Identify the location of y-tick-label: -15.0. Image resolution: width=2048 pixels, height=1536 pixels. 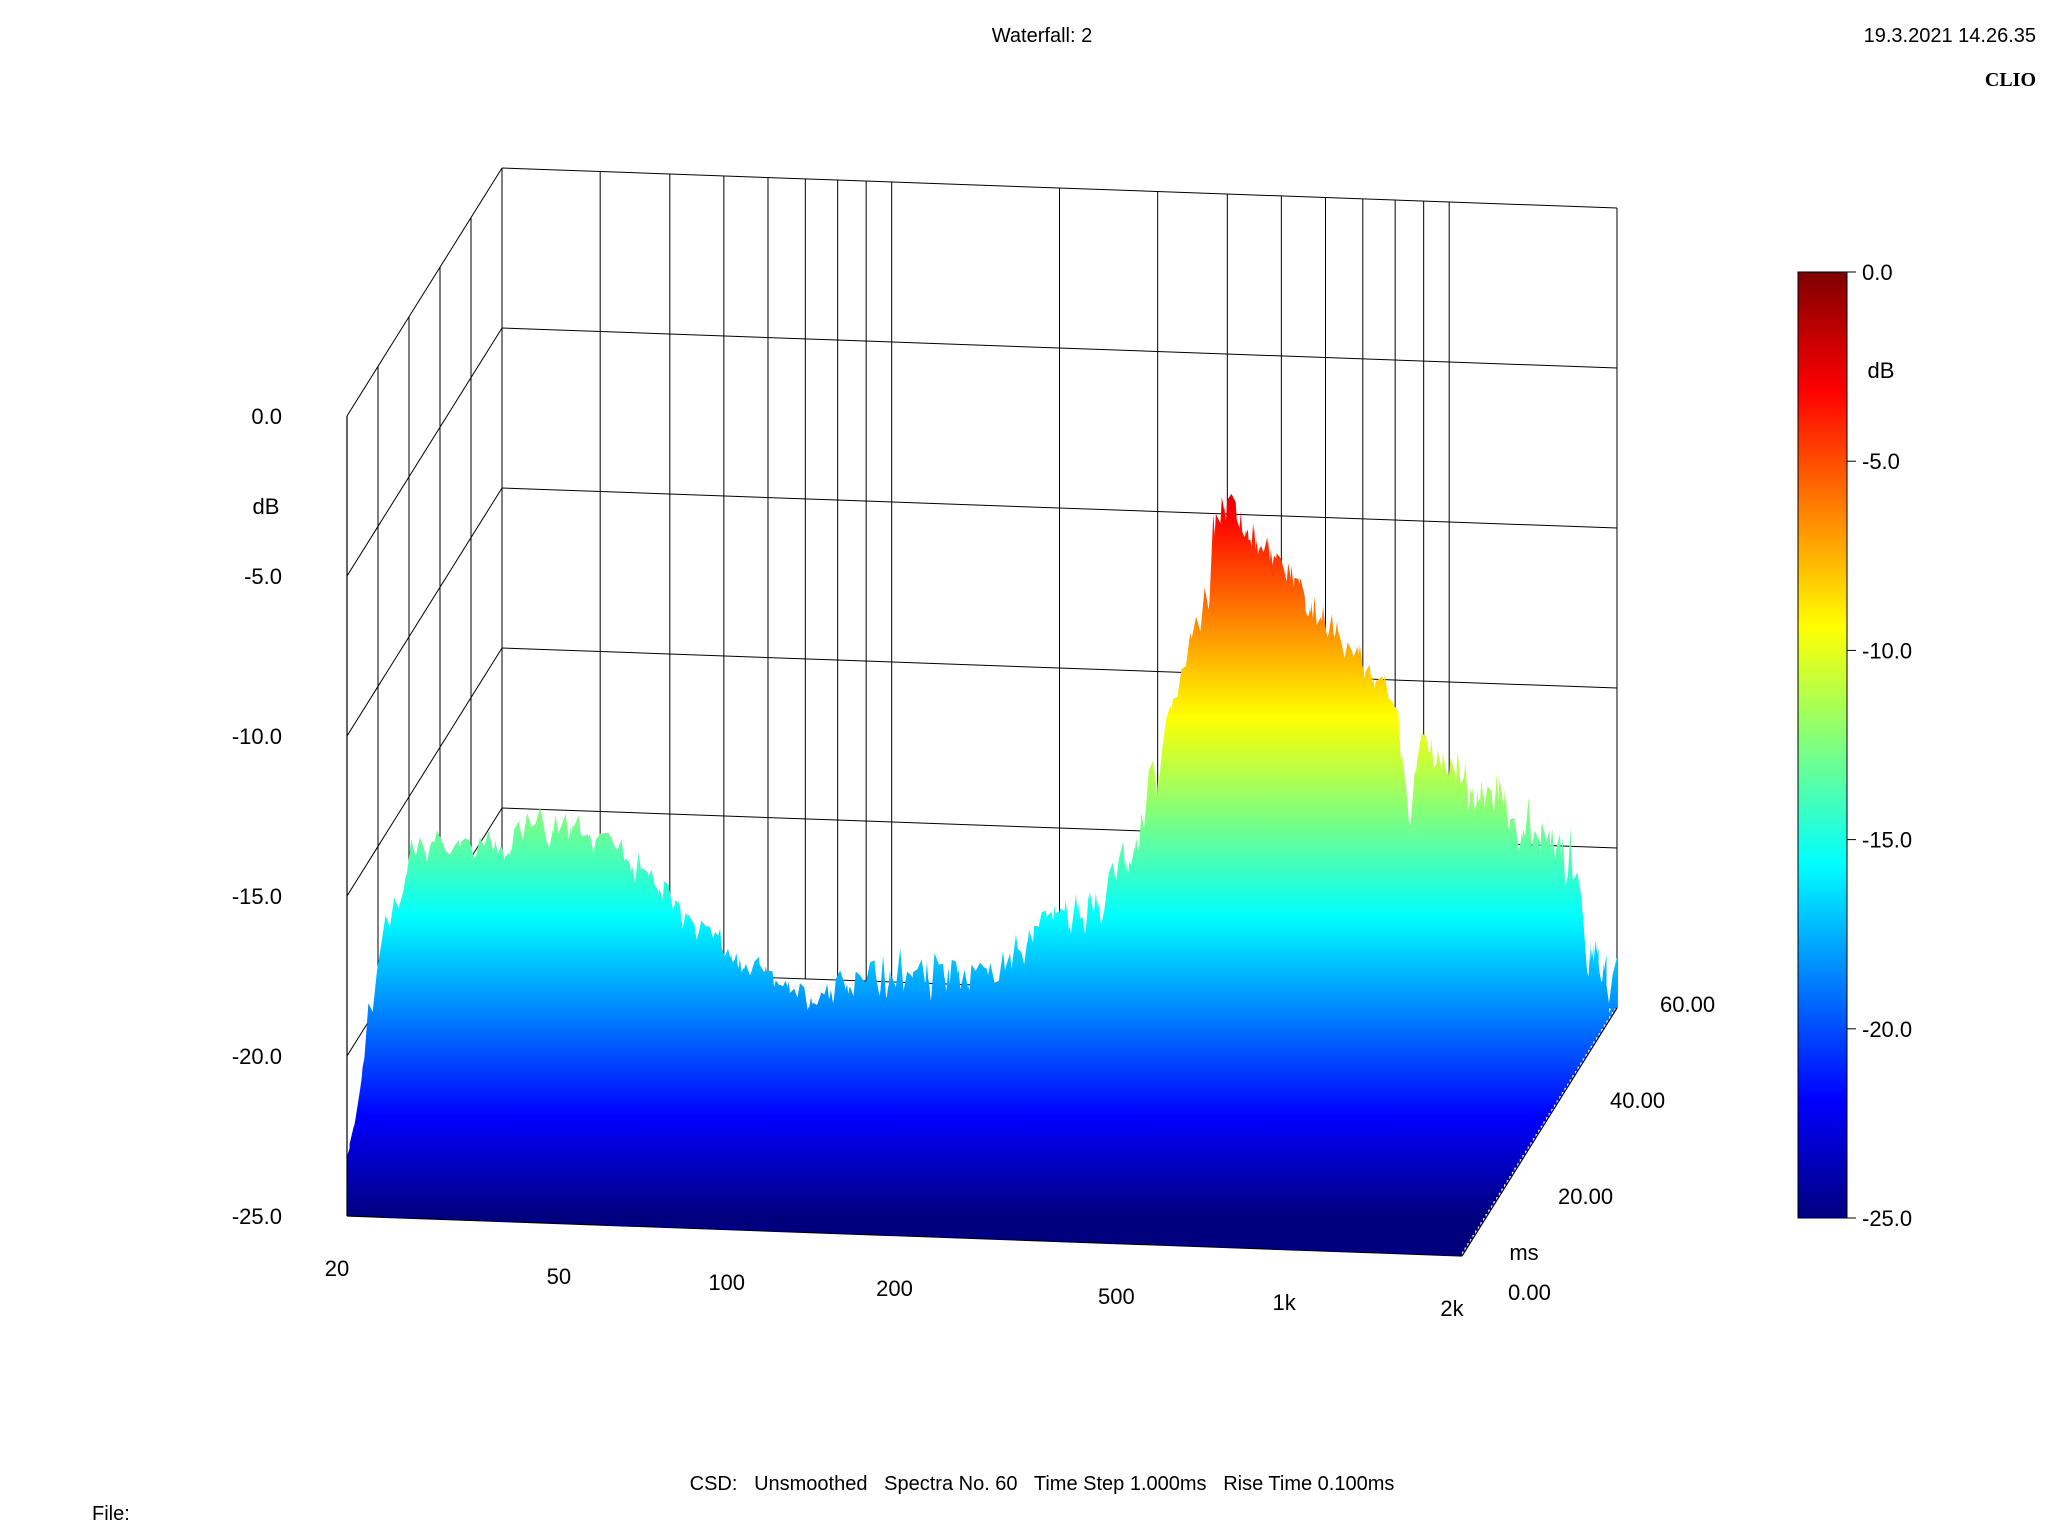
(257, 896).